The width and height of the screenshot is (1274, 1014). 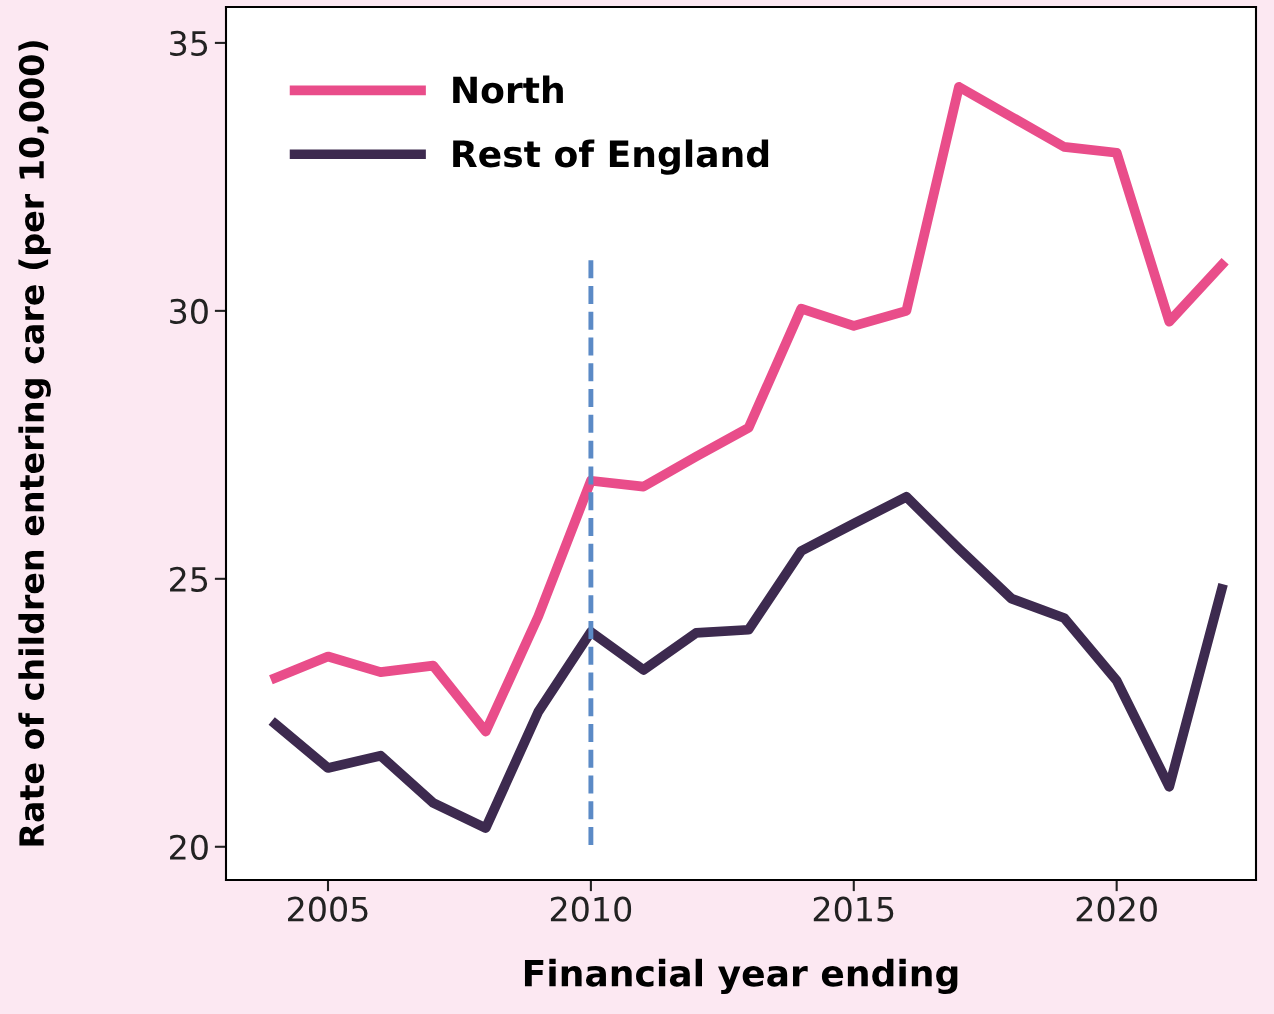 What do you see at coordinates (508, 89) in the screenshot?
I see `legend-label: North` at bounding box center [508, 89].